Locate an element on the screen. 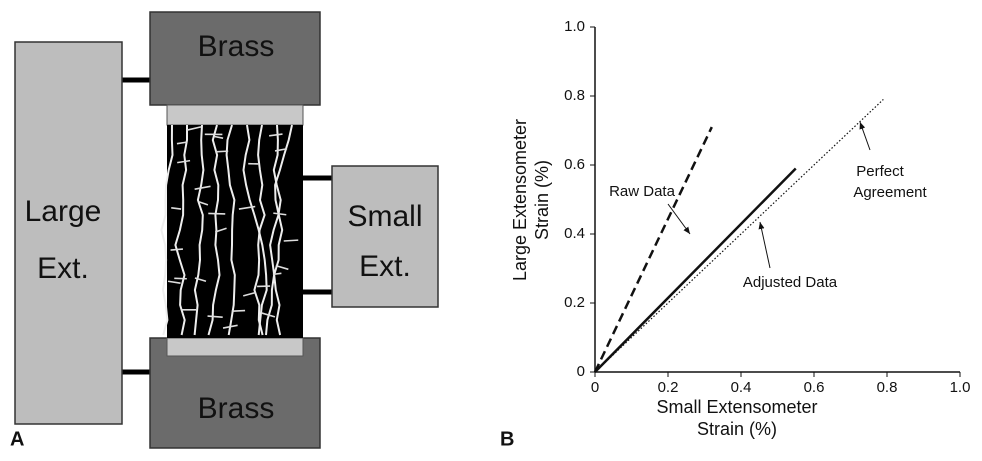 The width and height of the screenshot is (982, 461). specimen is located at coordinates (231, 231).